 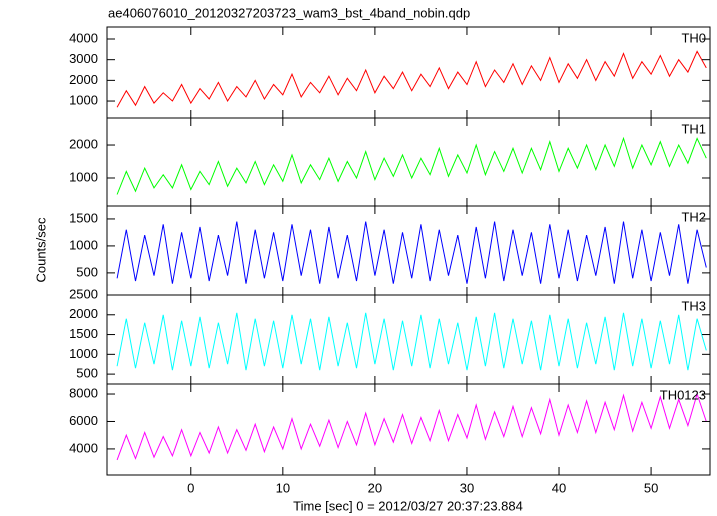 I want to click on y-axis-label: Counts/sec, so click(x=40, y=250).